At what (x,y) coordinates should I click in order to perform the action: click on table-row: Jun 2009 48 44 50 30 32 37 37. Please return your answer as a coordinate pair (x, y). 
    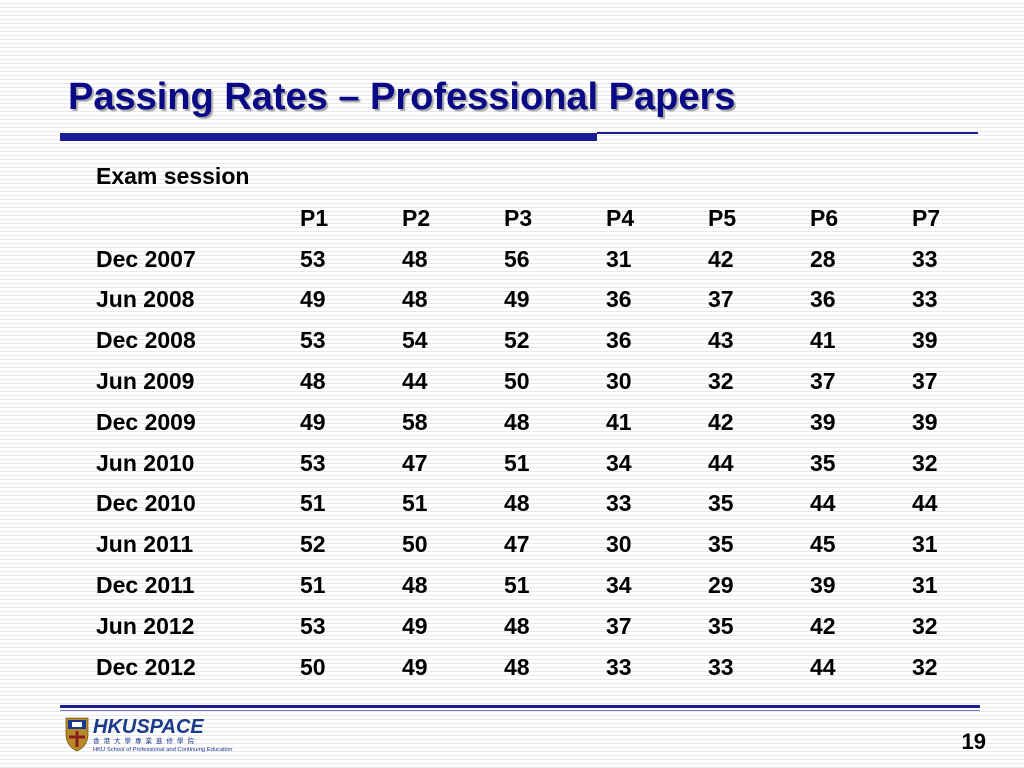
    Looking at the image, I should click on (524, 381).